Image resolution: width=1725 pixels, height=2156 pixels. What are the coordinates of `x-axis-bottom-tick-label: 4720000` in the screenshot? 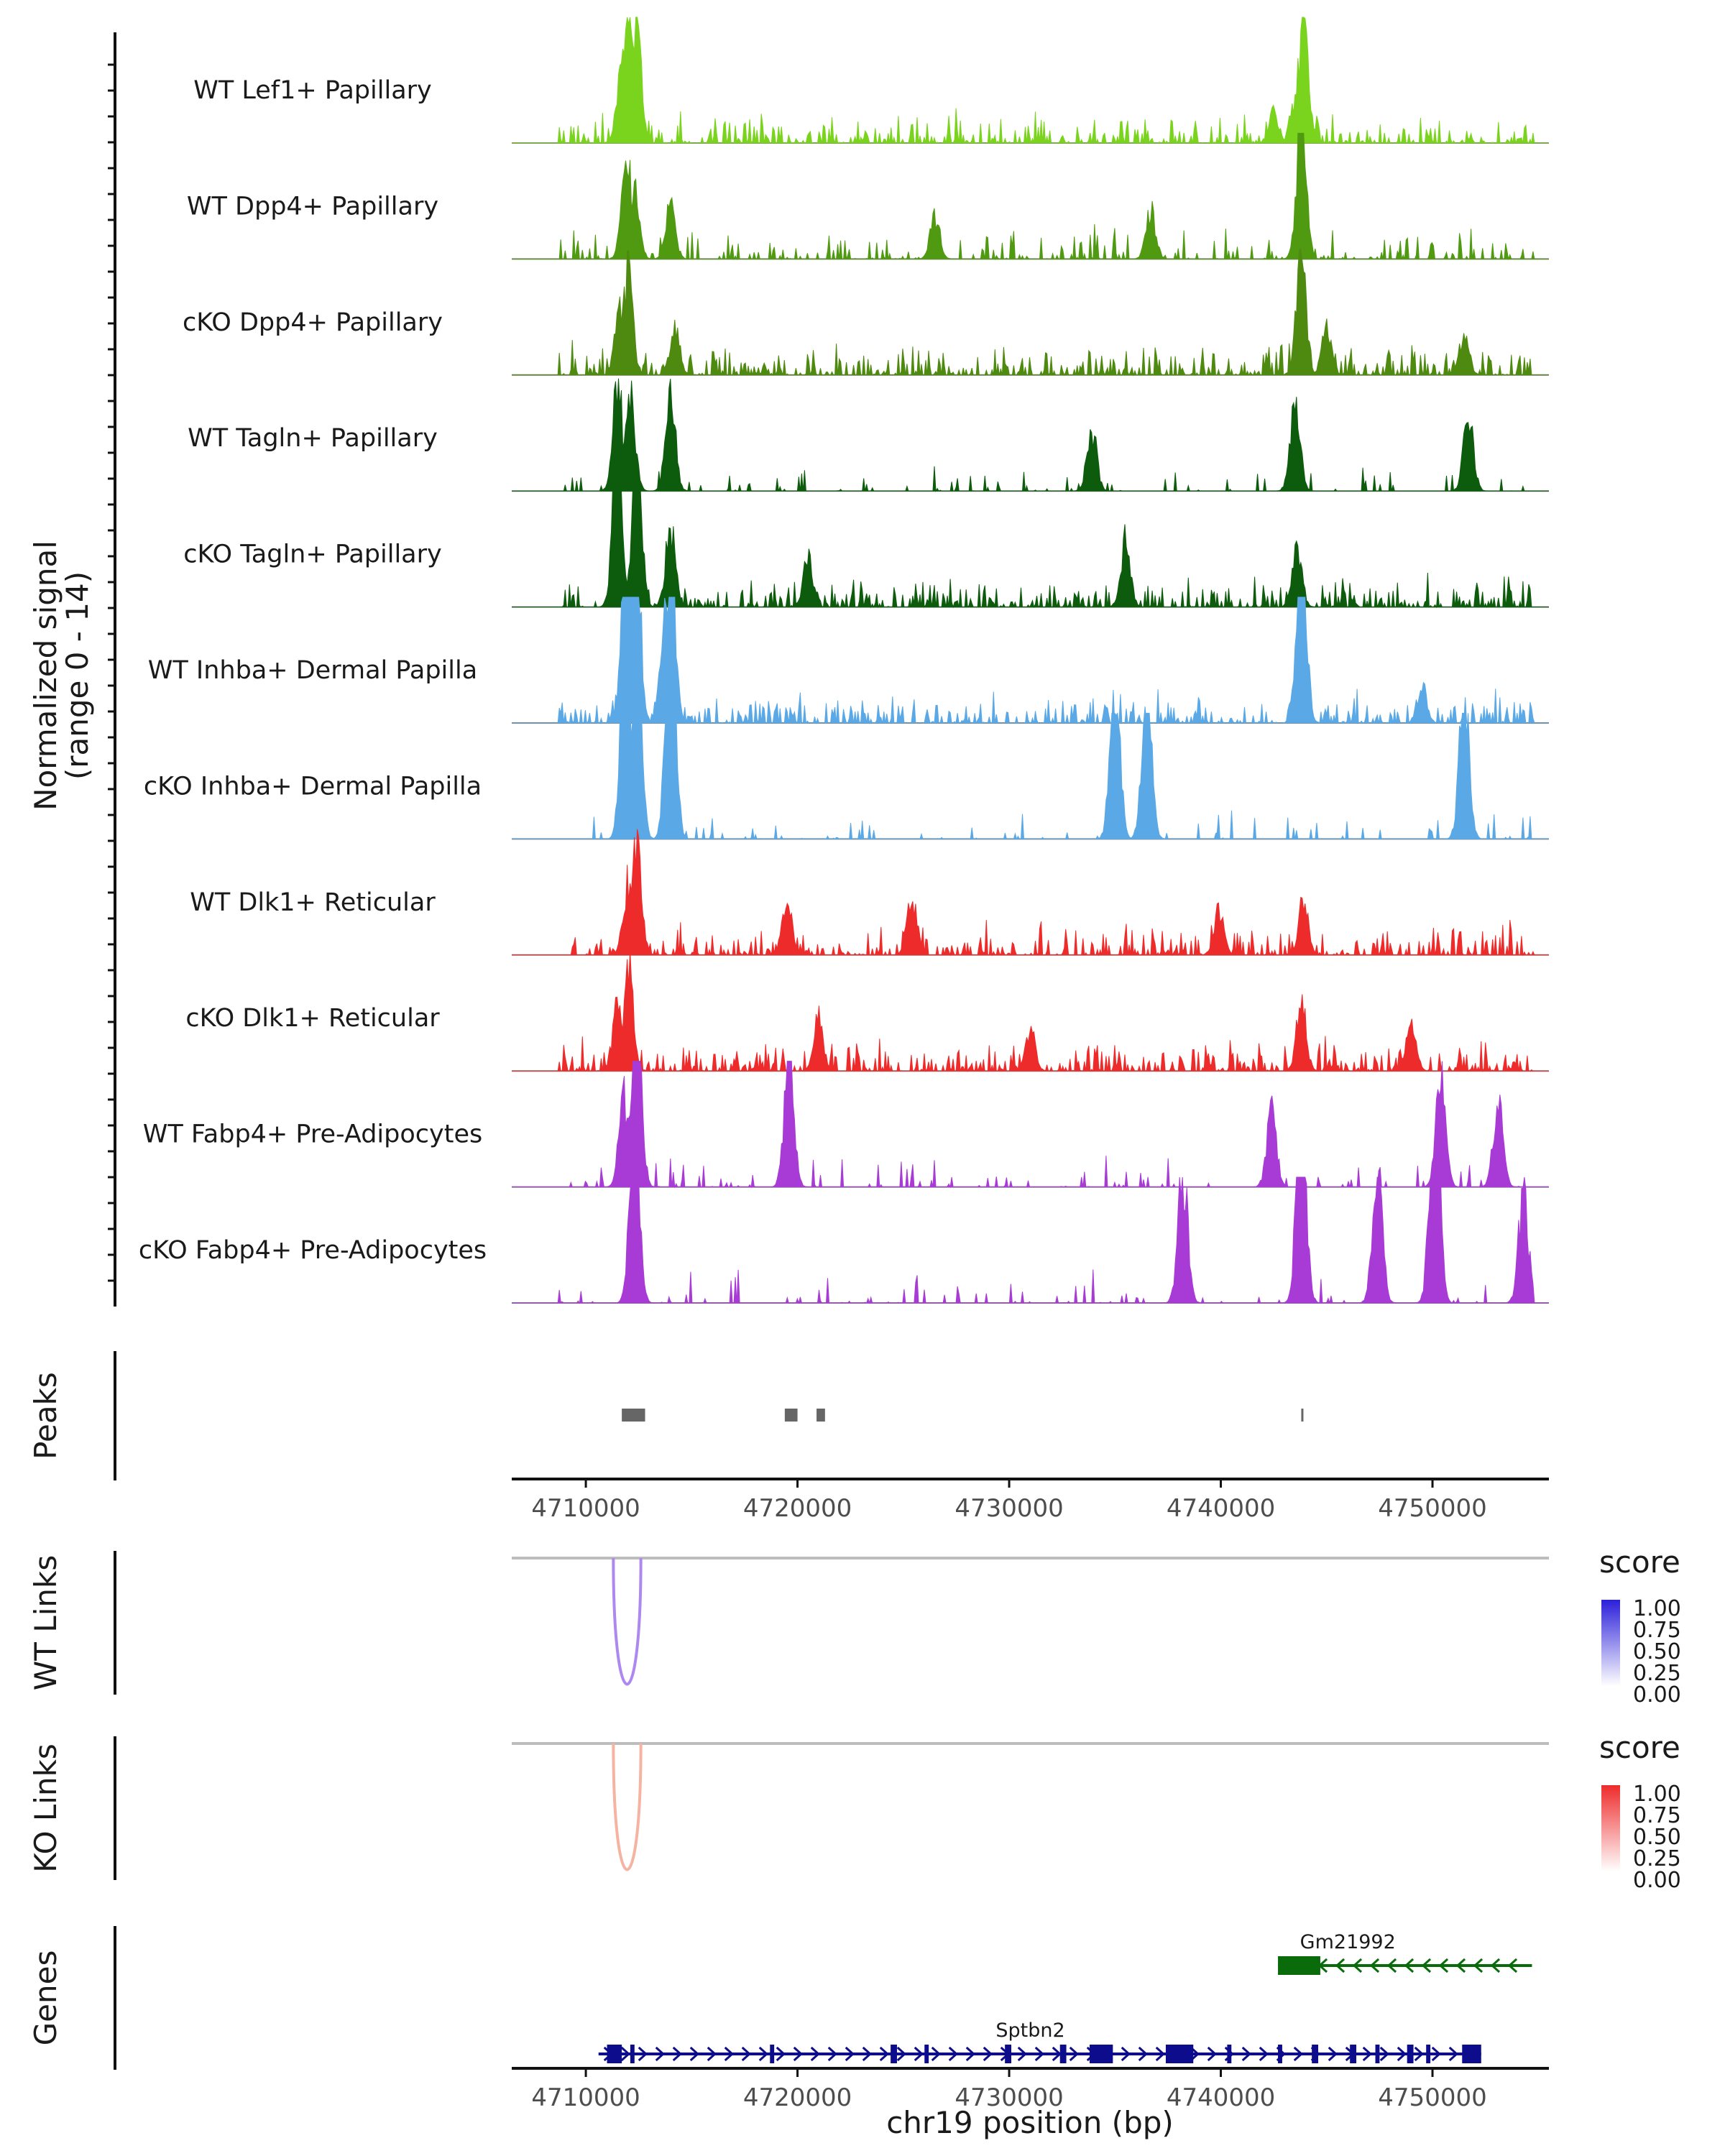 It's located at (797, 2097).